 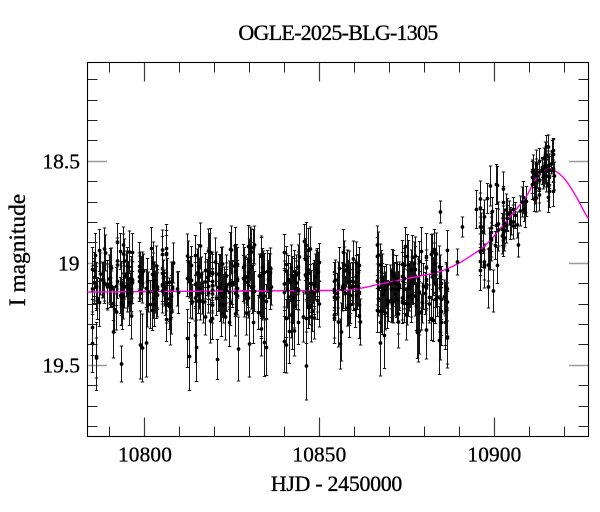 I want to click on svg-text: 18.5, so click(x=61, y=161).